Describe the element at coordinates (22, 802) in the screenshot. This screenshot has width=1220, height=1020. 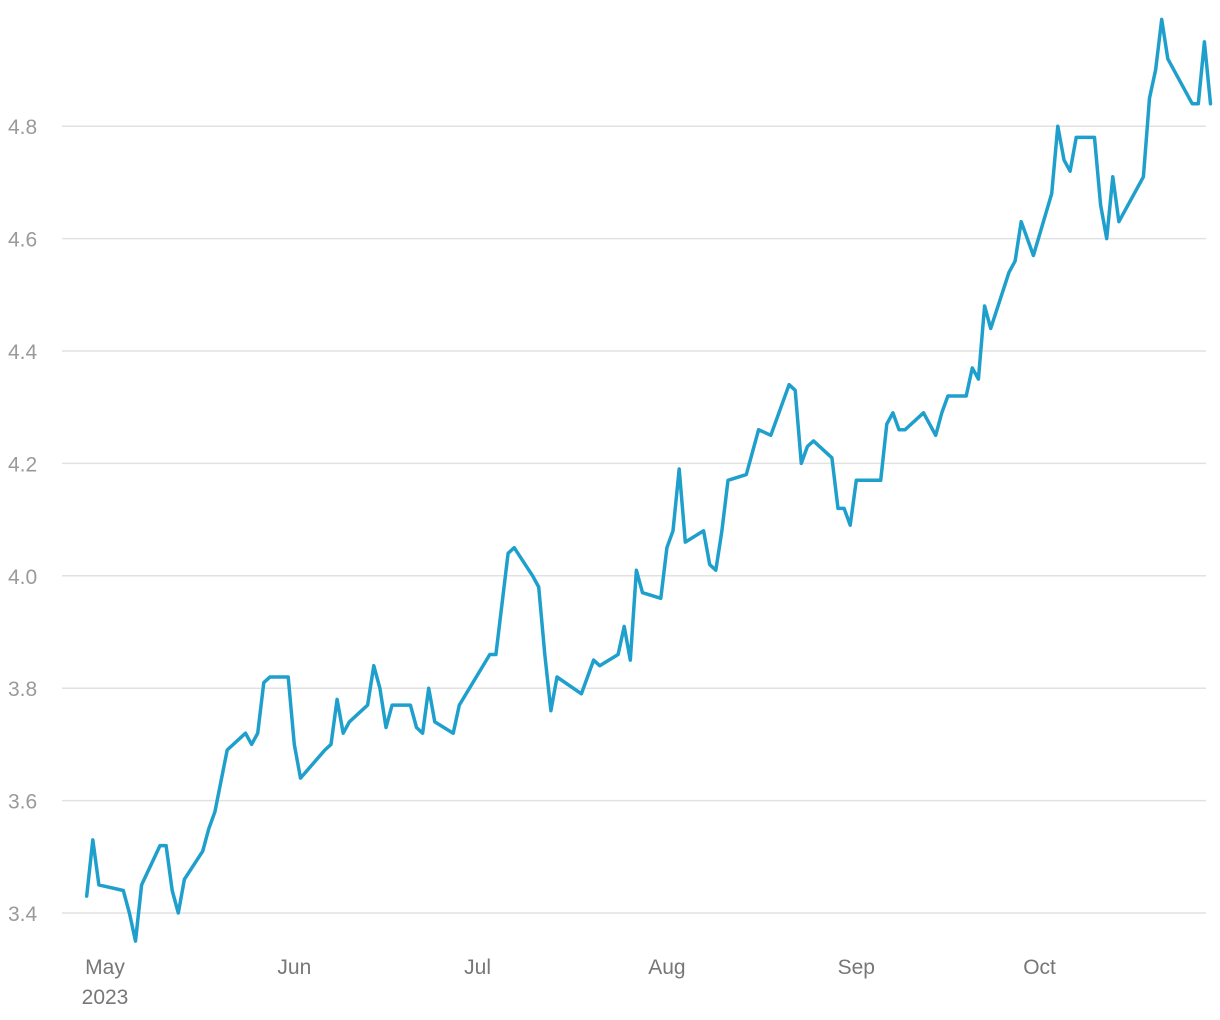
I see `y-tick-label: 3.6` at that location.